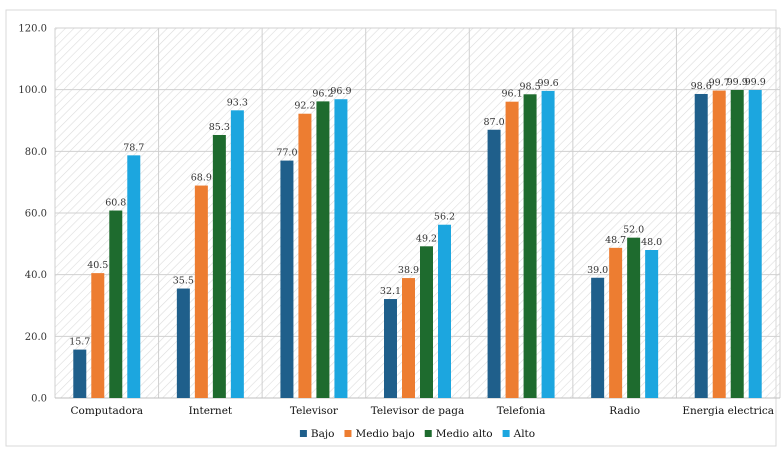 Image resolution: width=782 pixels, height=451 pixels. What do you see at coordinates (314, 411) in the screenshot?
I see `category-label: Televisor` at bounding box center [314, 411].